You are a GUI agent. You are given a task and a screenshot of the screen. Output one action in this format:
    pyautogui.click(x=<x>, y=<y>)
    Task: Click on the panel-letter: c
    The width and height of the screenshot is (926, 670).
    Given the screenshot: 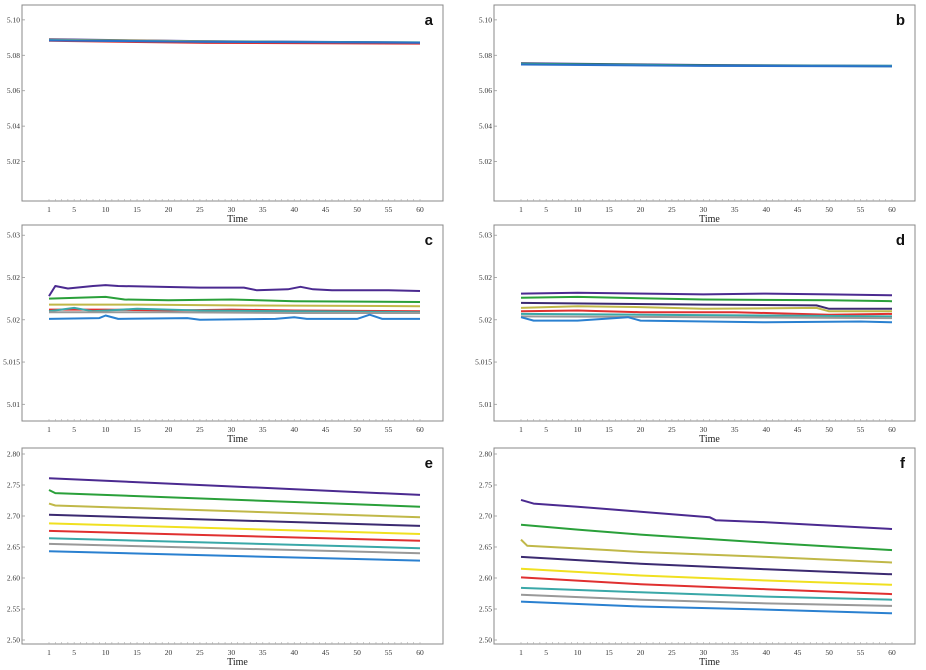 What is the action you would take?
    pyautogui.click(x=429, y=240)
    